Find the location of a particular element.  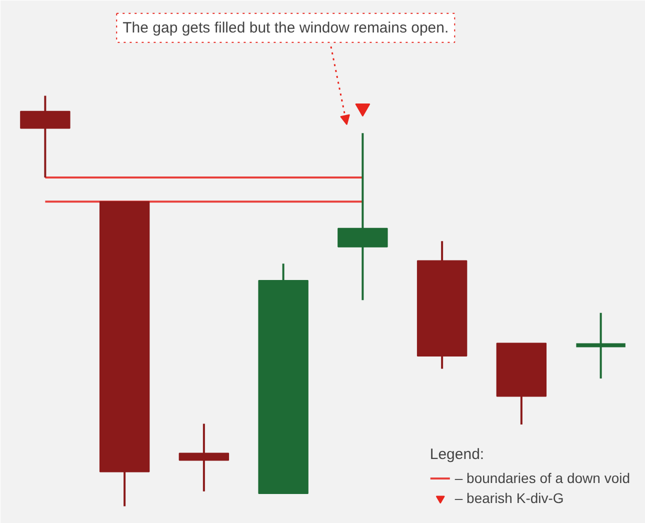

legend-label: – boundaries of a down void is located at coordinates (542, 478).